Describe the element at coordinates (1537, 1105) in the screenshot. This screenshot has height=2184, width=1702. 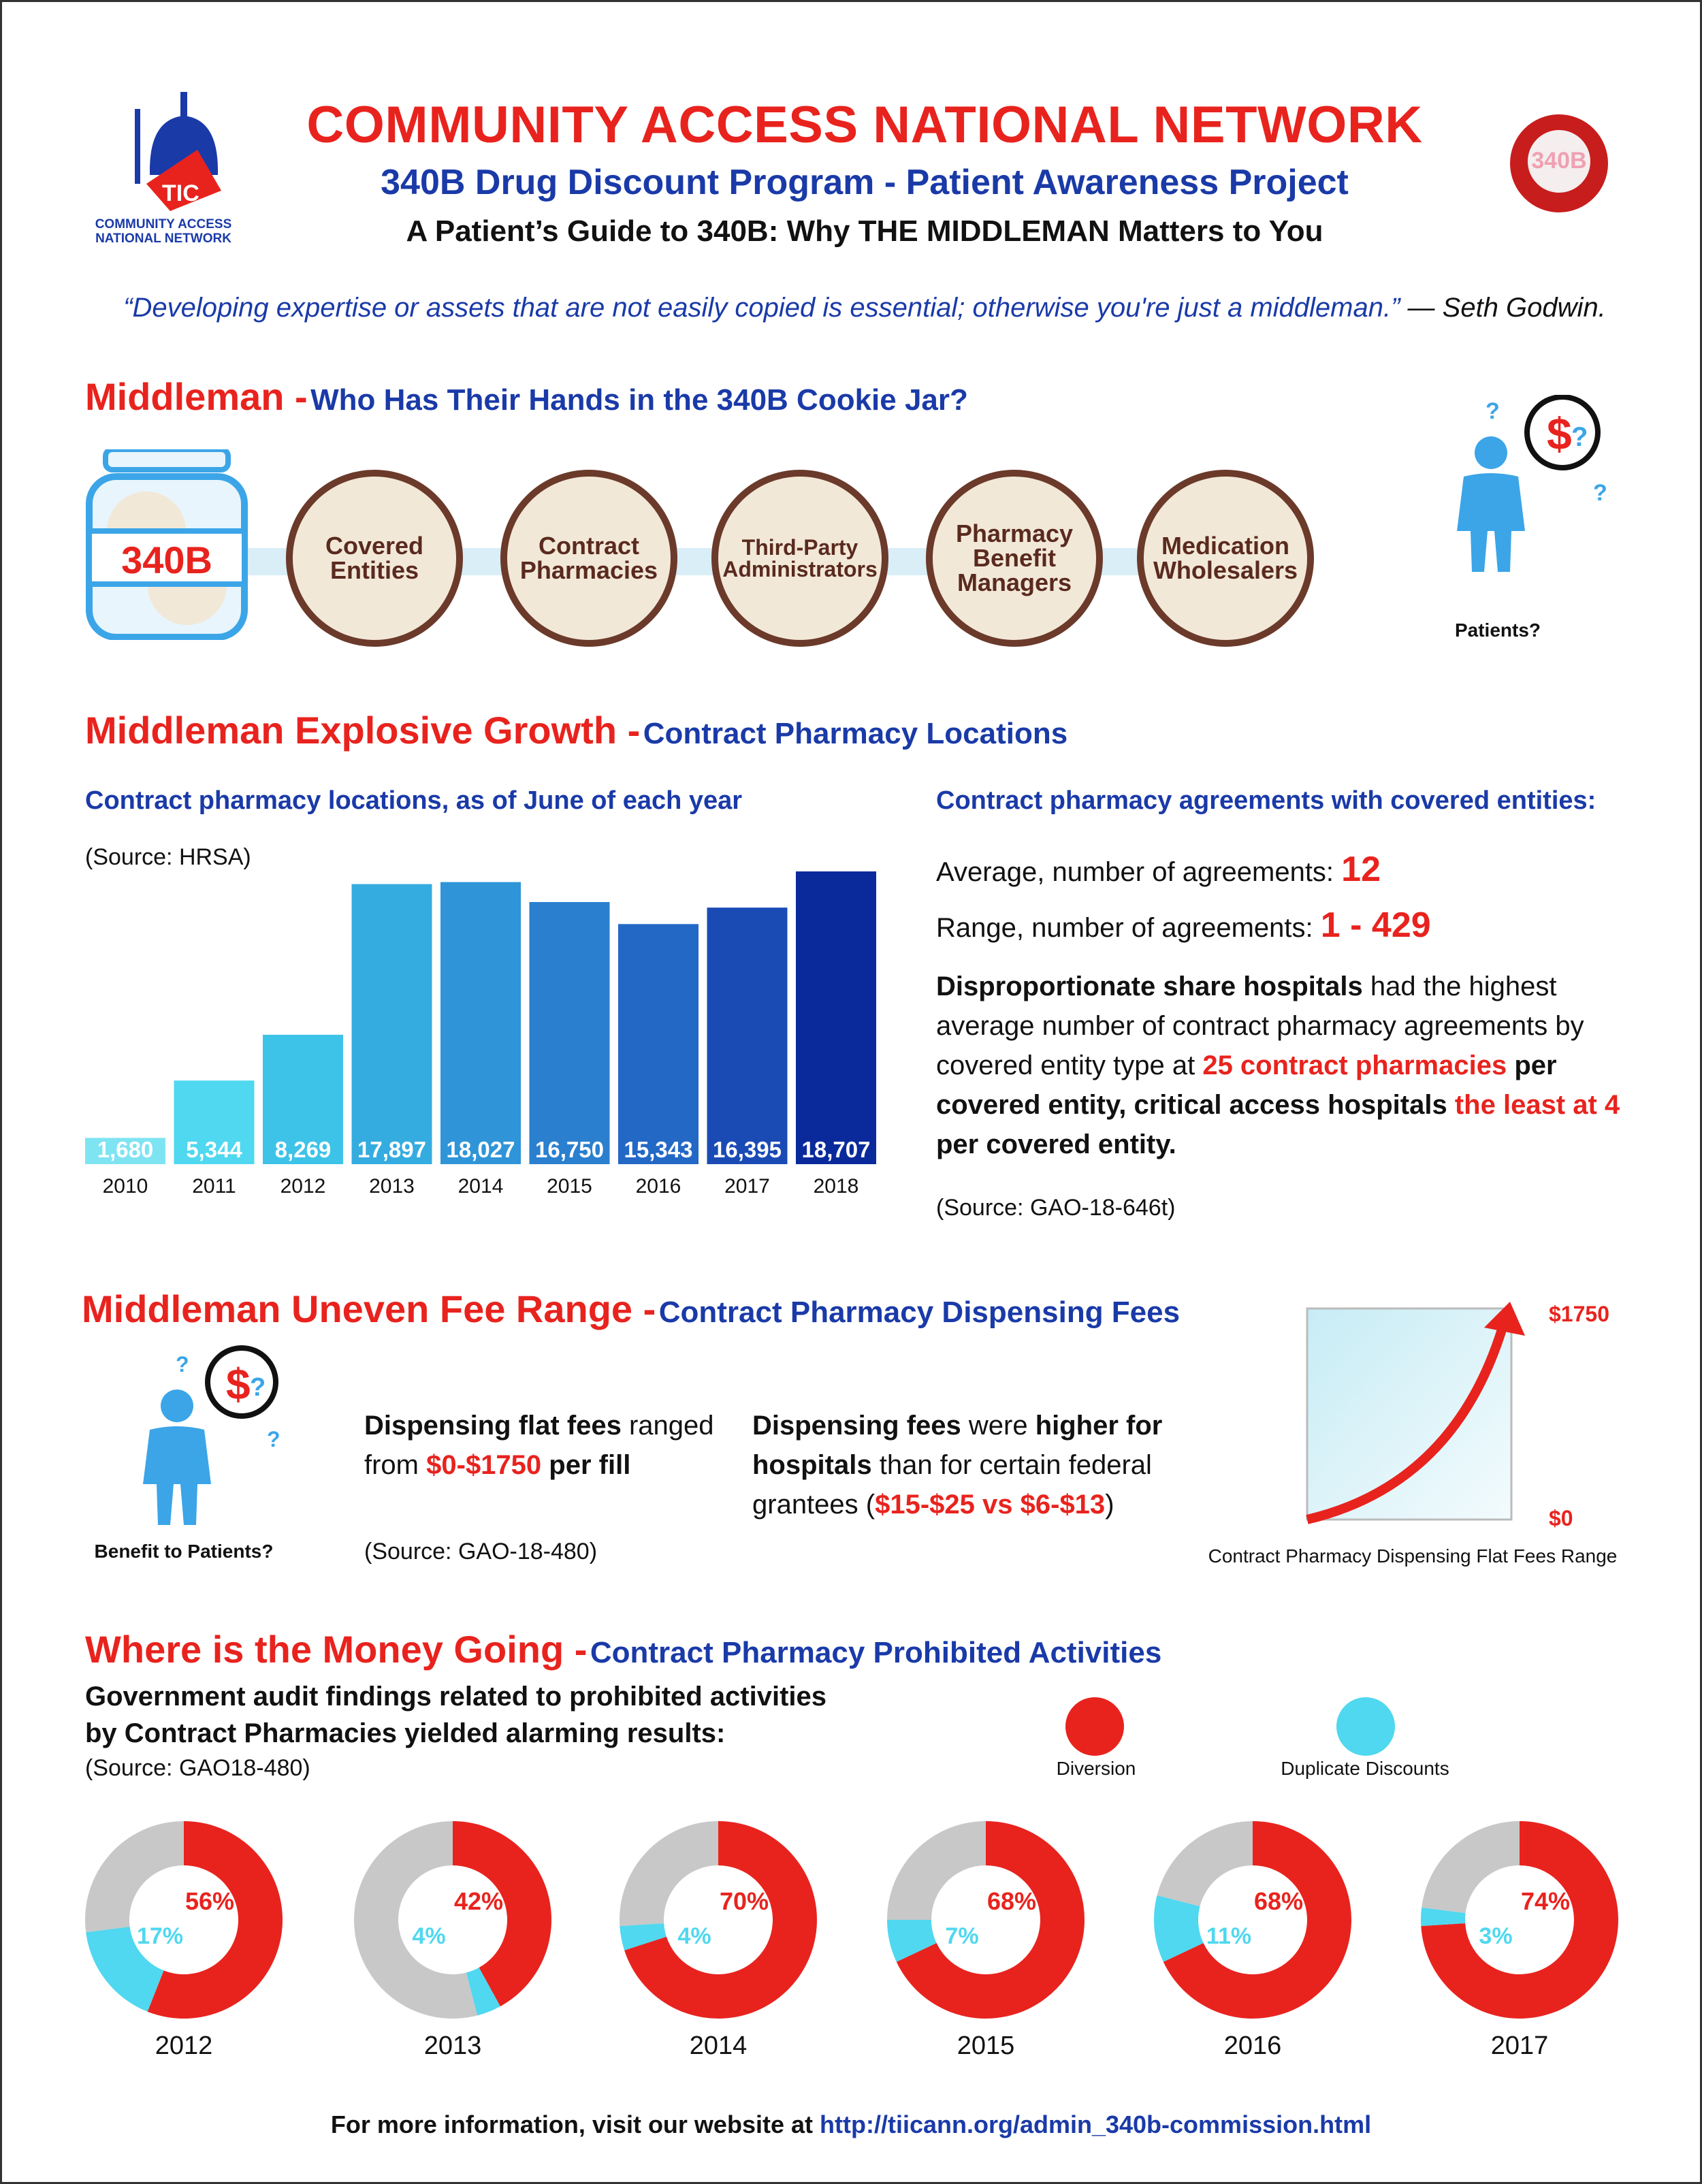
I see `cah-red: the least at 4` at that location.